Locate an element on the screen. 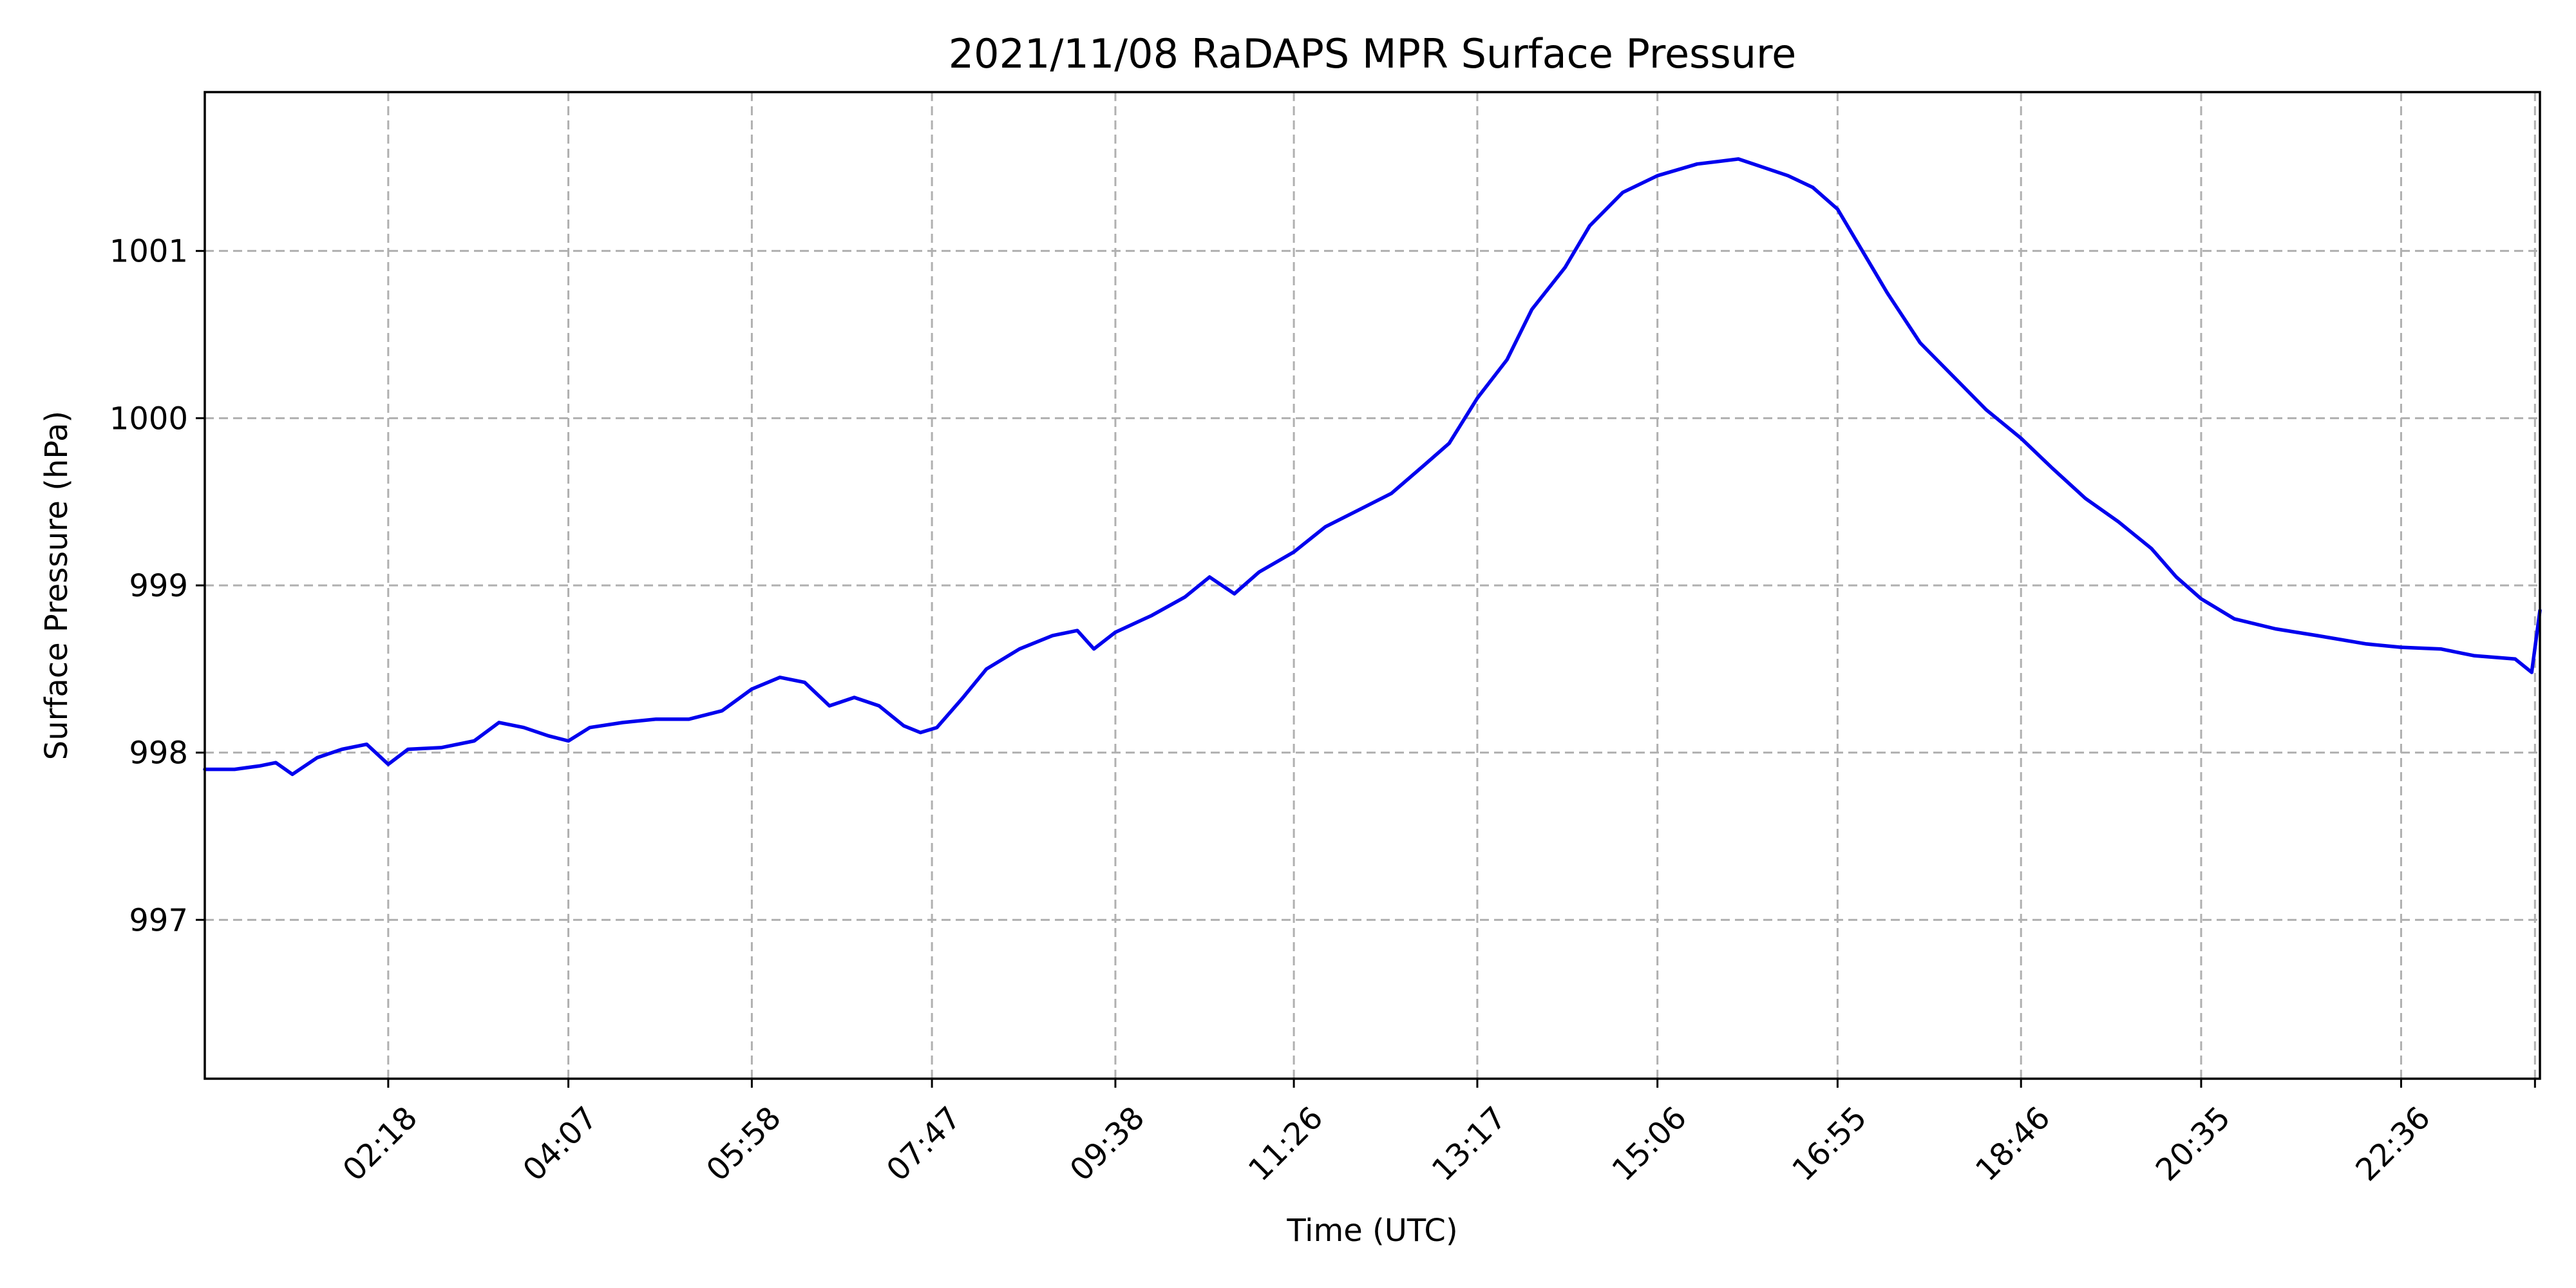 Image resolution: width=2576 pixels, height=1288 pixels. x-tick-label: 09:38 is located at coordinates (1107, 1144).